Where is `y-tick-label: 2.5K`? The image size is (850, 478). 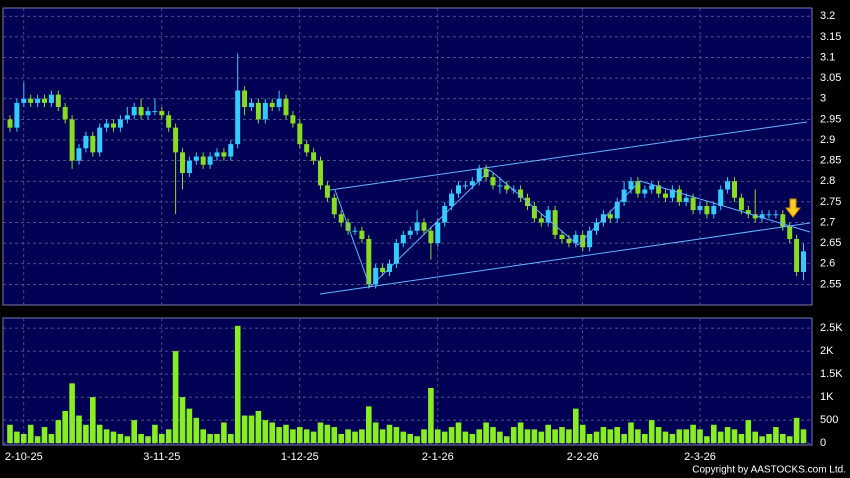 y-tick-label: 2.5K is located at coordinates (831, 328).